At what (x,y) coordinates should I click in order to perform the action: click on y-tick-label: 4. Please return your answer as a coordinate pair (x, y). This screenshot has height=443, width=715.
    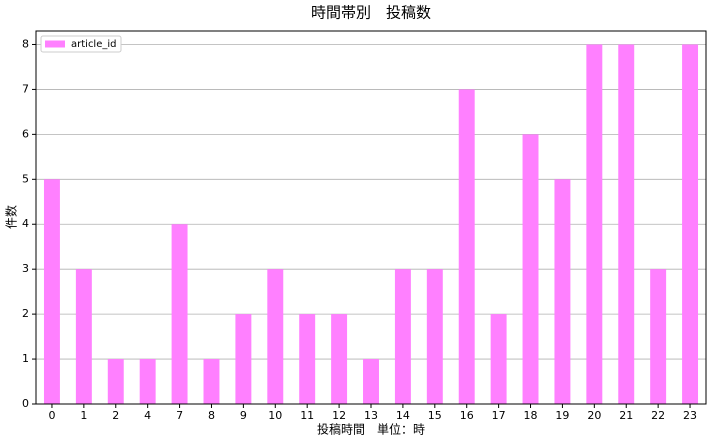
    Looking at the image, I should click on (25, 223).